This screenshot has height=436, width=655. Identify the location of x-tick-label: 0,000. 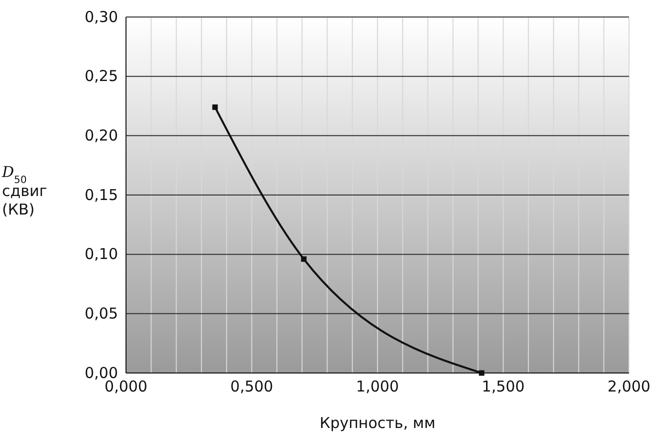
(126, 387).